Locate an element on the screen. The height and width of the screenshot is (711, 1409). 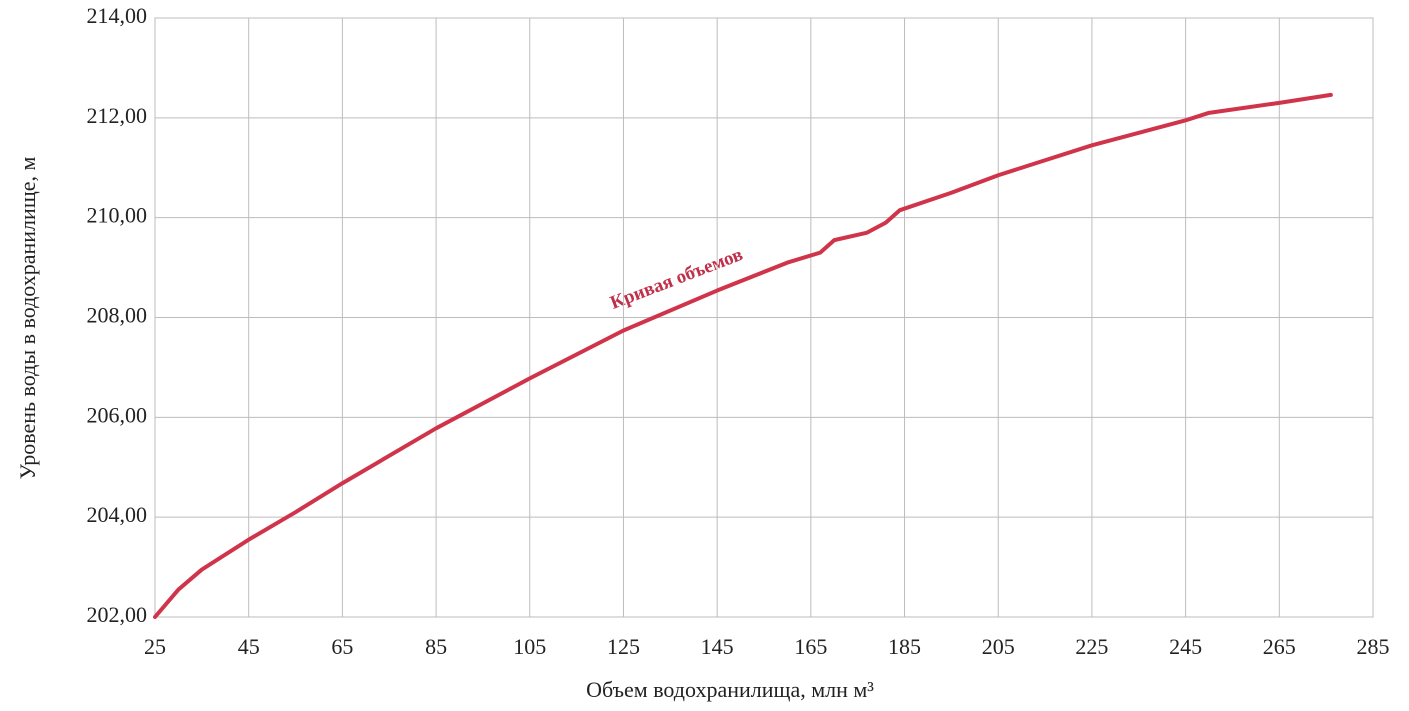
x-tick-label: 245 is located at coordinates (1185, 646).